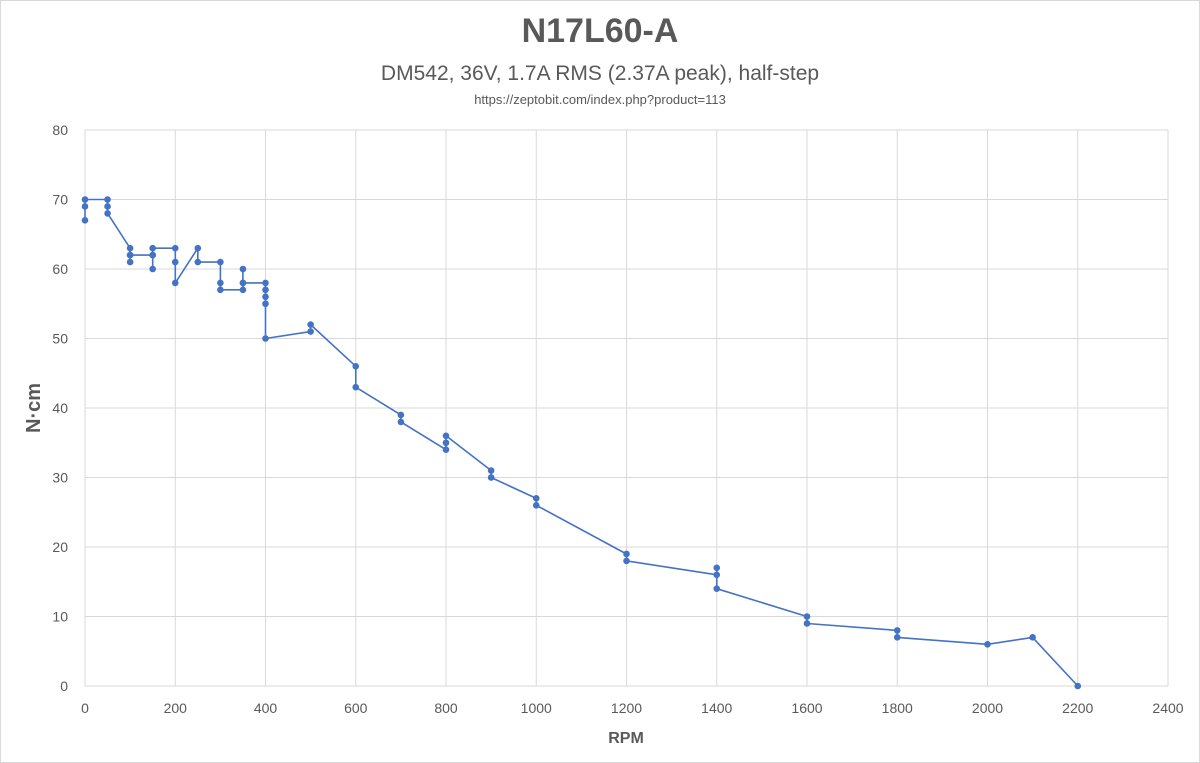 This screenshot has height=763, width=1200. I want to click on x-tick-label: 1000, so click(536, 708).